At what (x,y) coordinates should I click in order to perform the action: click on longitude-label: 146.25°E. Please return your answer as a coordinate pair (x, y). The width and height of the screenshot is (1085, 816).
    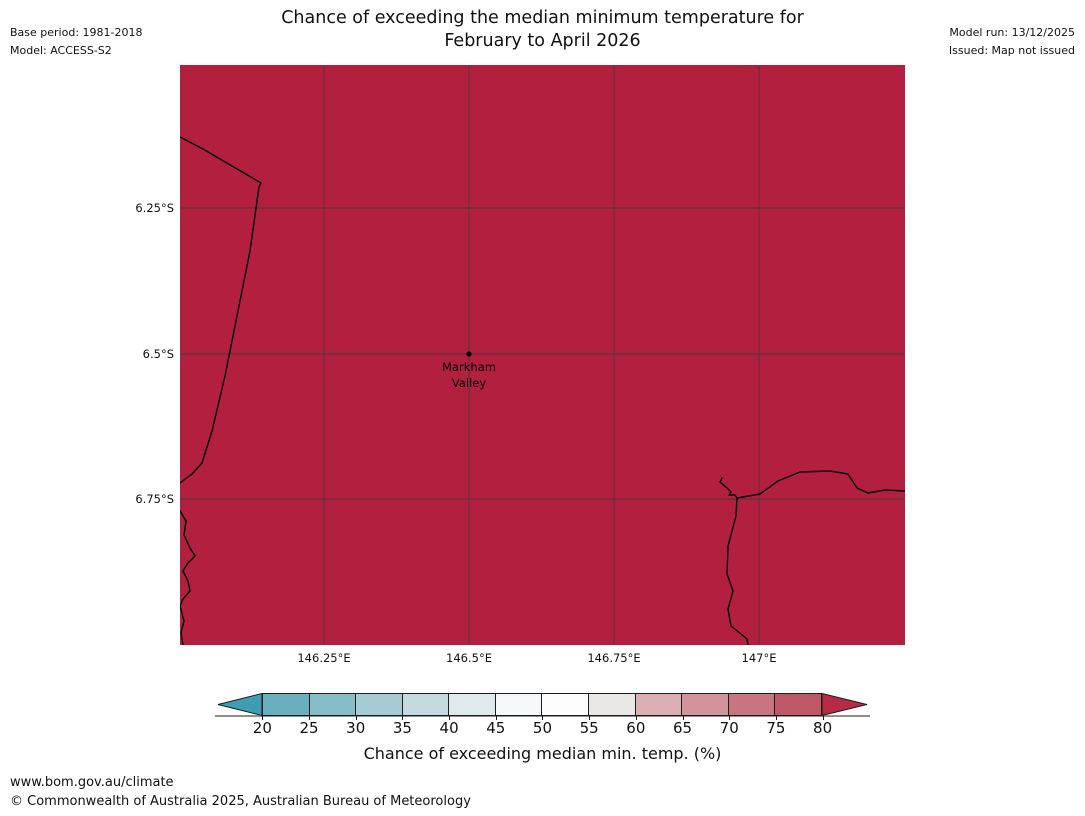
    Looking at the image, I should click on (324, 658).